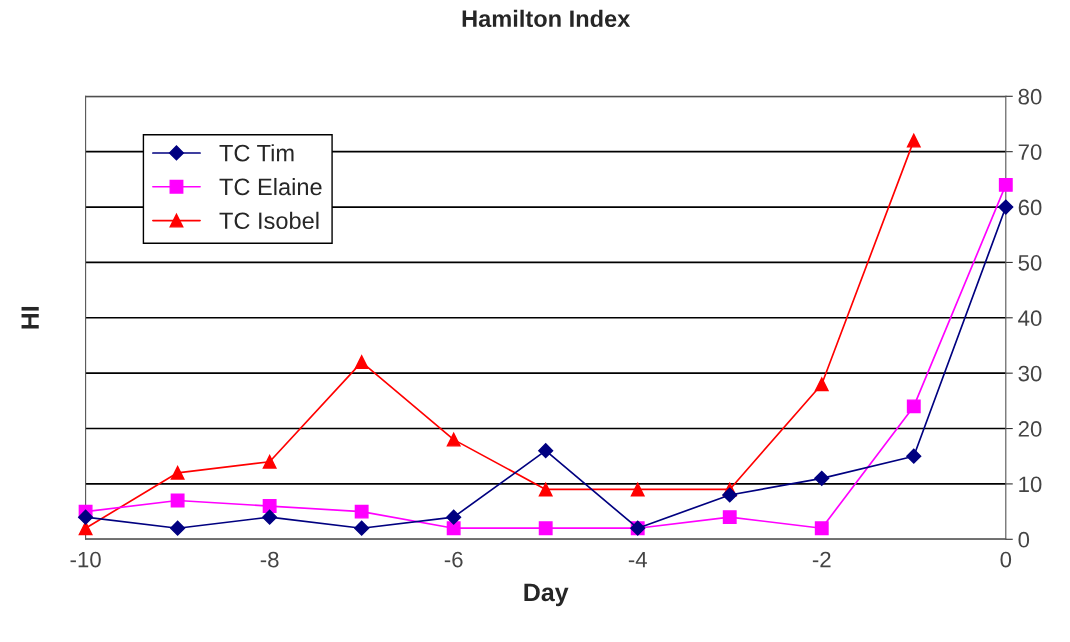 This screenshot has width=1070, height=642. What do you see at coordinates (1030, 429) in the screenshot?
I see `y-tick-label: 20` at bounding box center [1030, 429].